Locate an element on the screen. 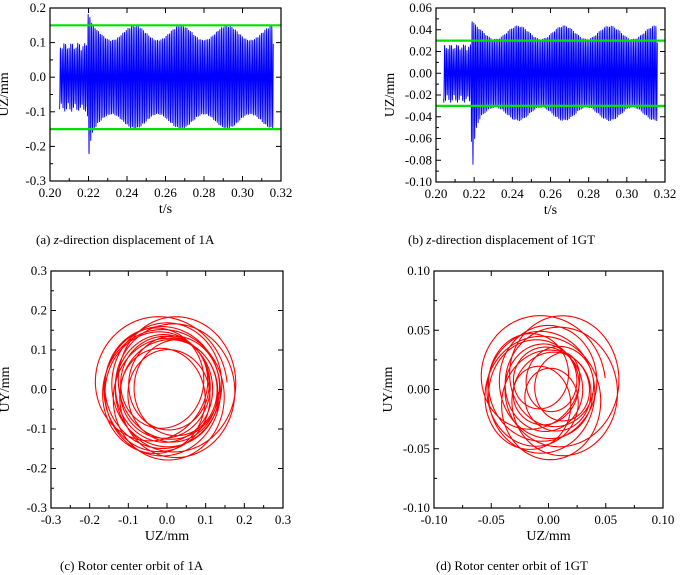  x-tick-label: -0.05 is located at coordinates (491, 519).